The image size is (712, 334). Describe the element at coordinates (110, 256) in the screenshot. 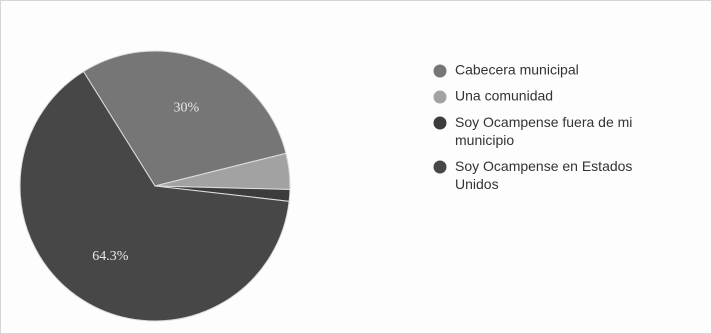

I see `value-label: 64.3%` at that location.